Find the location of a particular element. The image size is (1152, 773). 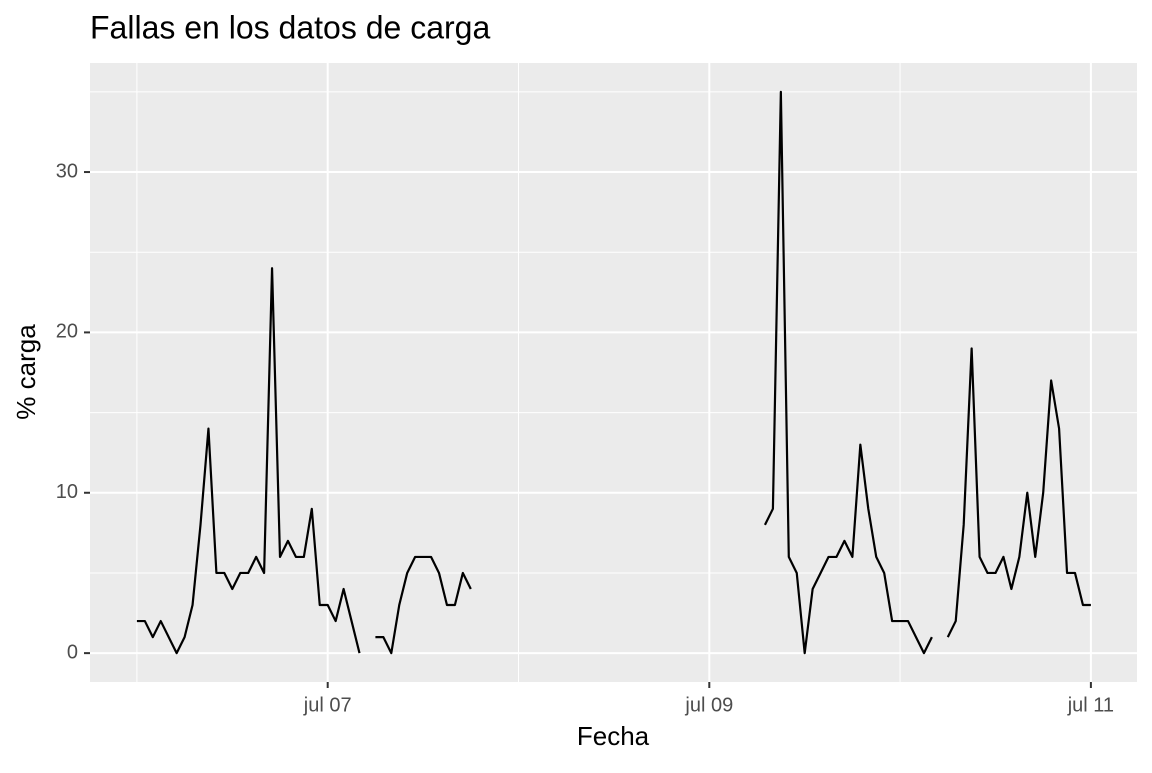

y-tick-label: 10 is located at coordinates (67, 492).